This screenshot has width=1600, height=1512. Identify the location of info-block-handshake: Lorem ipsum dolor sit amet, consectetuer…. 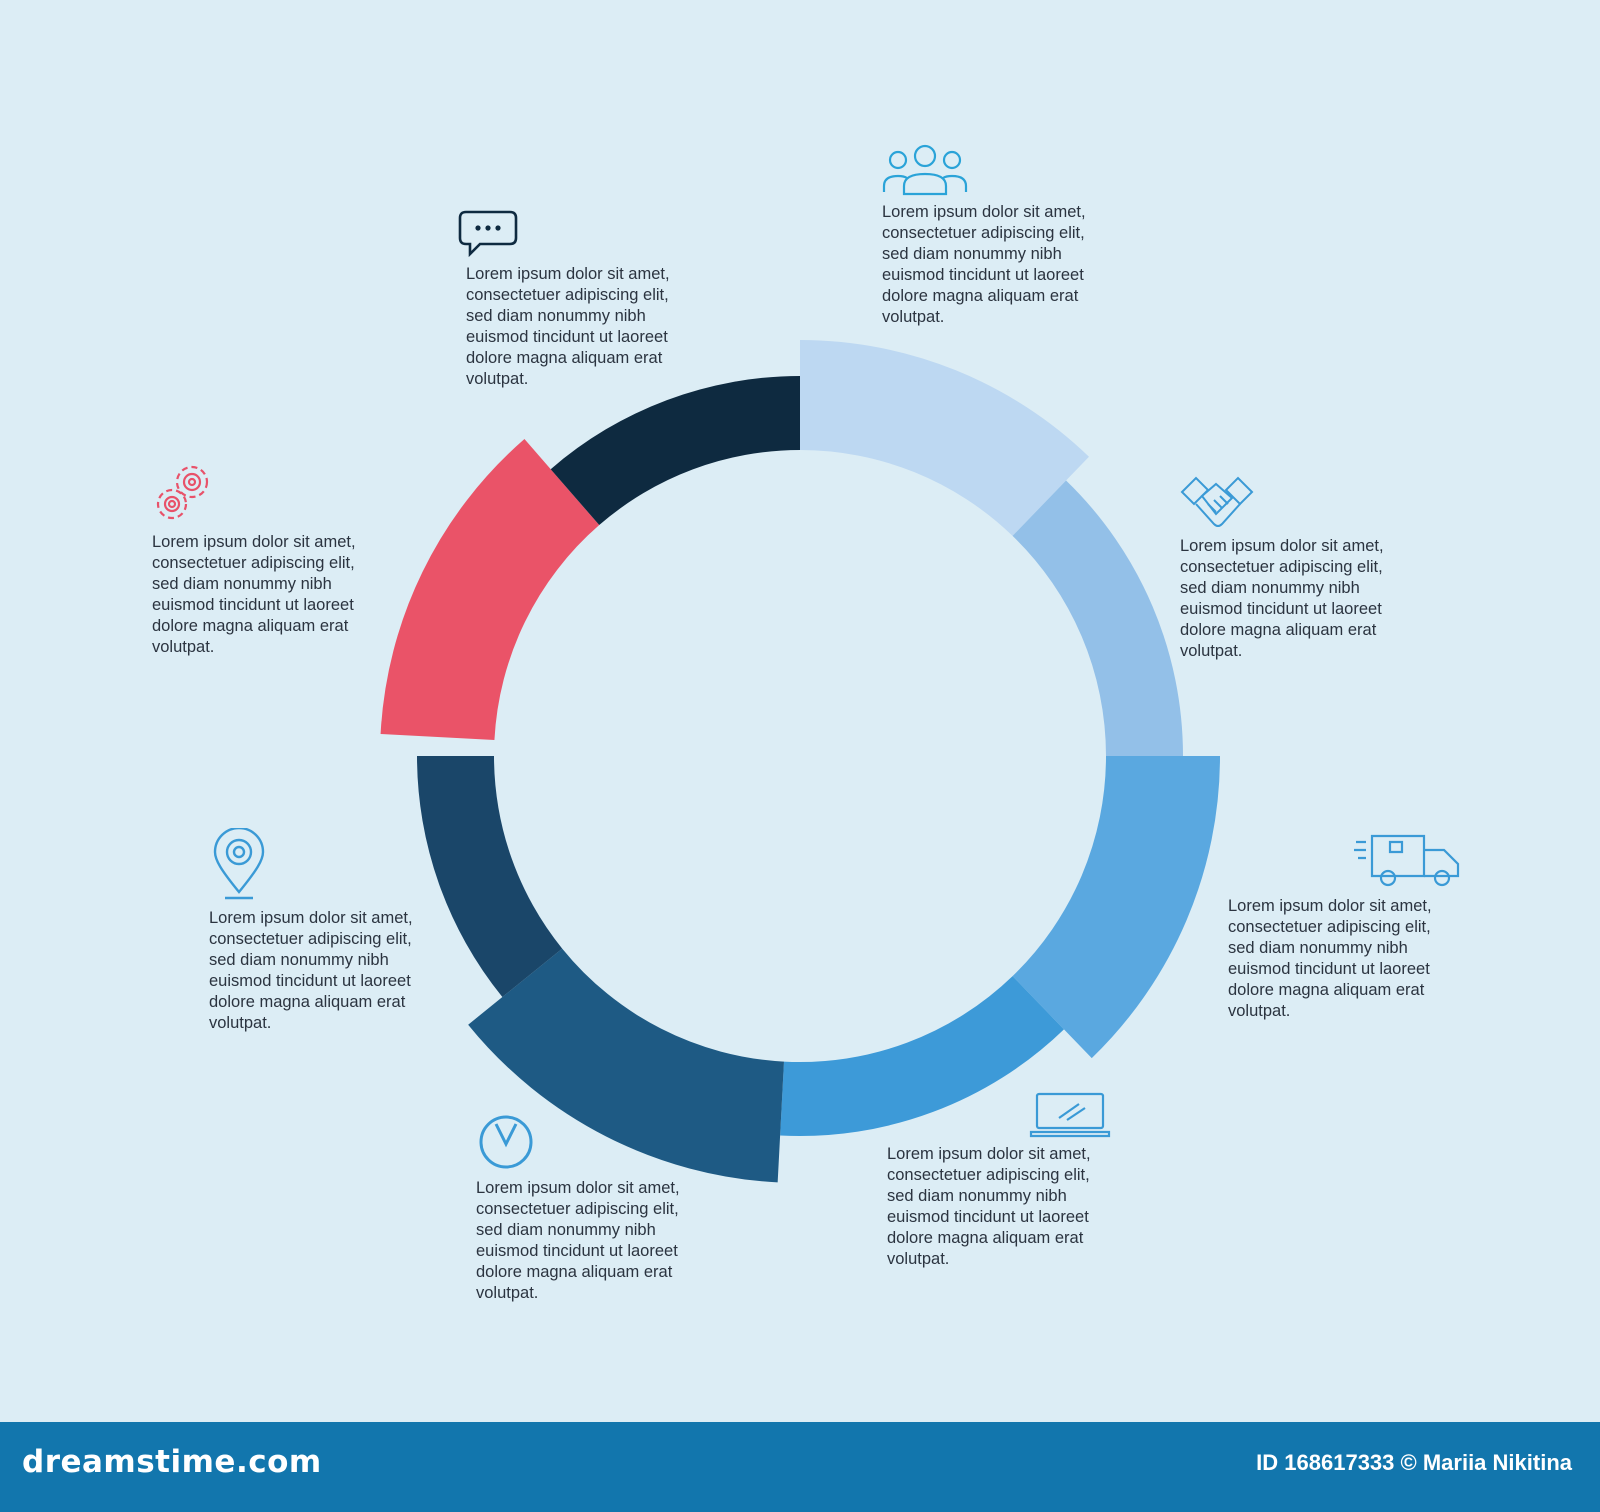
(1300, 568).